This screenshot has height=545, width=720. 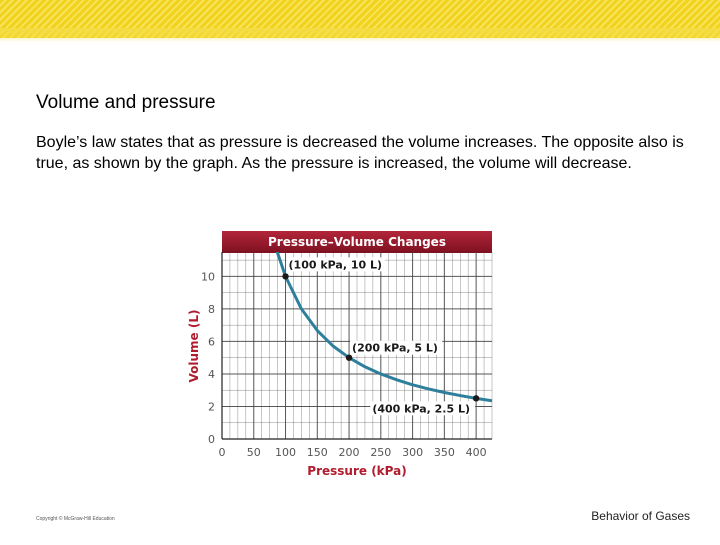 I want to click on curve-layer, so click(x=383, y=327).